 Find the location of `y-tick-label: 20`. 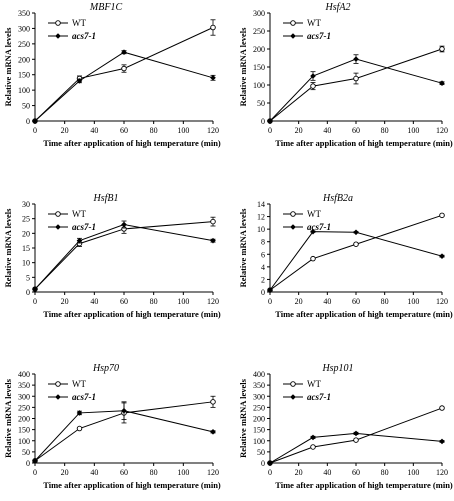

y-tick-label: 20 is located at coordinates (26, 233).